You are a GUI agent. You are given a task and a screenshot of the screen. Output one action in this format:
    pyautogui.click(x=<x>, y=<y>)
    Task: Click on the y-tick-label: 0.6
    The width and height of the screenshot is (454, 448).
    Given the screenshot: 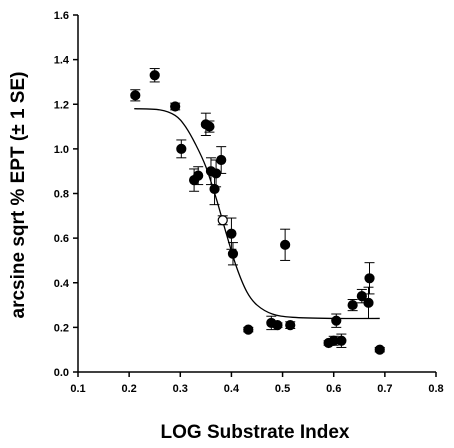 What is the action you would take?
    pyautogui.click(x=61, y=239)
    